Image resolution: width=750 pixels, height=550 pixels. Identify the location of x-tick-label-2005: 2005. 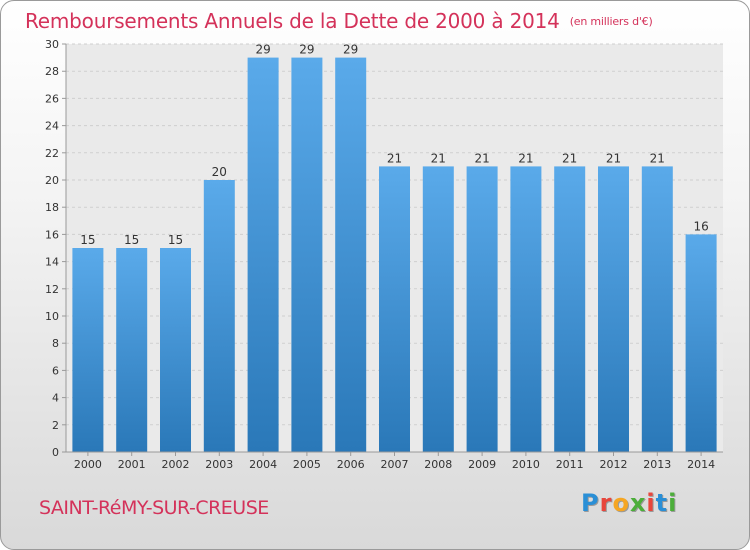
(307, 464).